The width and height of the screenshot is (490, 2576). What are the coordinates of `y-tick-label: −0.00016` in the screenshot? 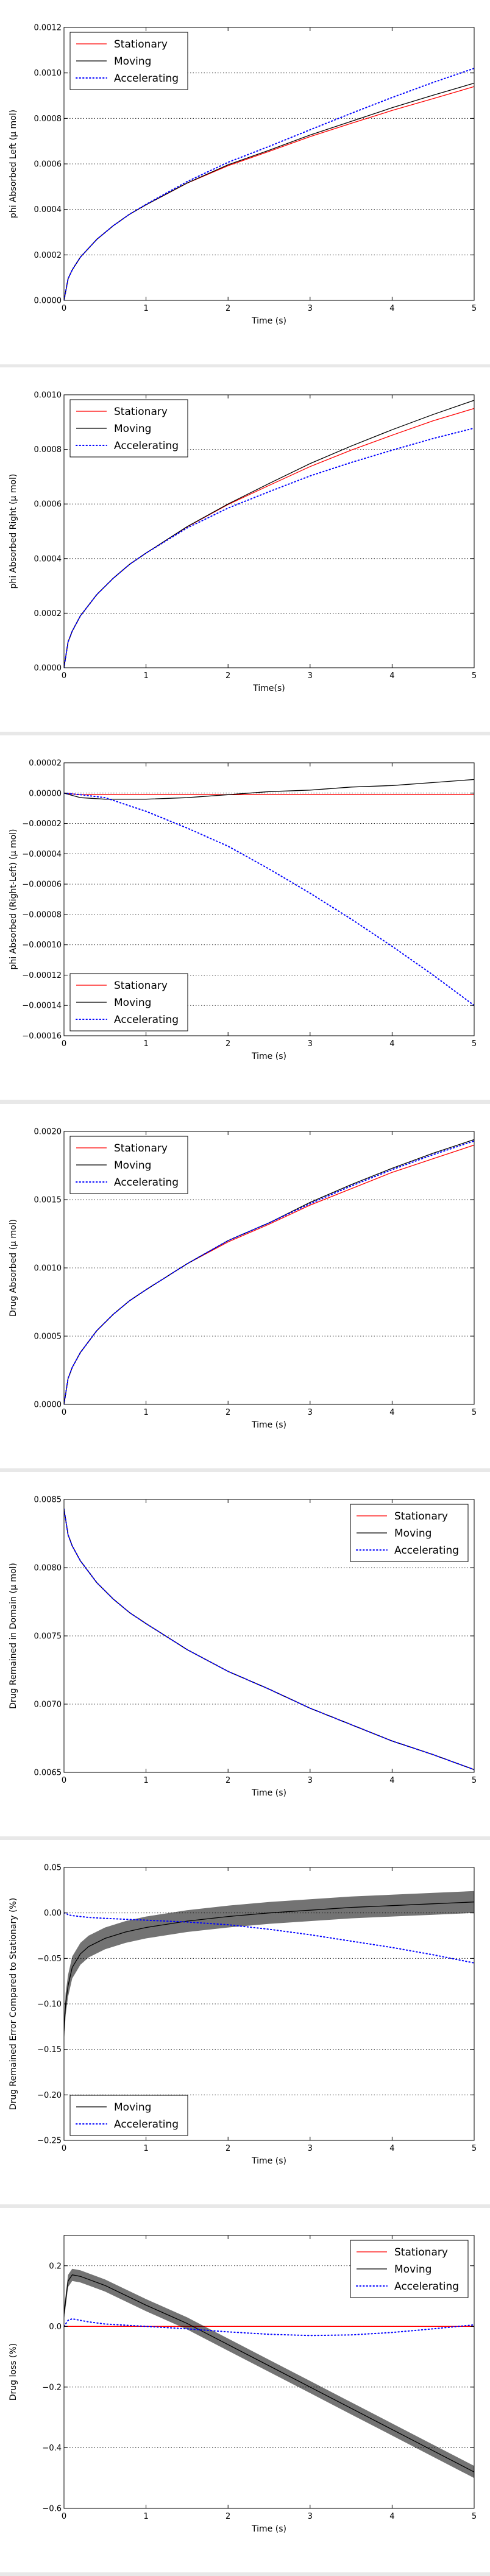 It's located at (42, 1036).